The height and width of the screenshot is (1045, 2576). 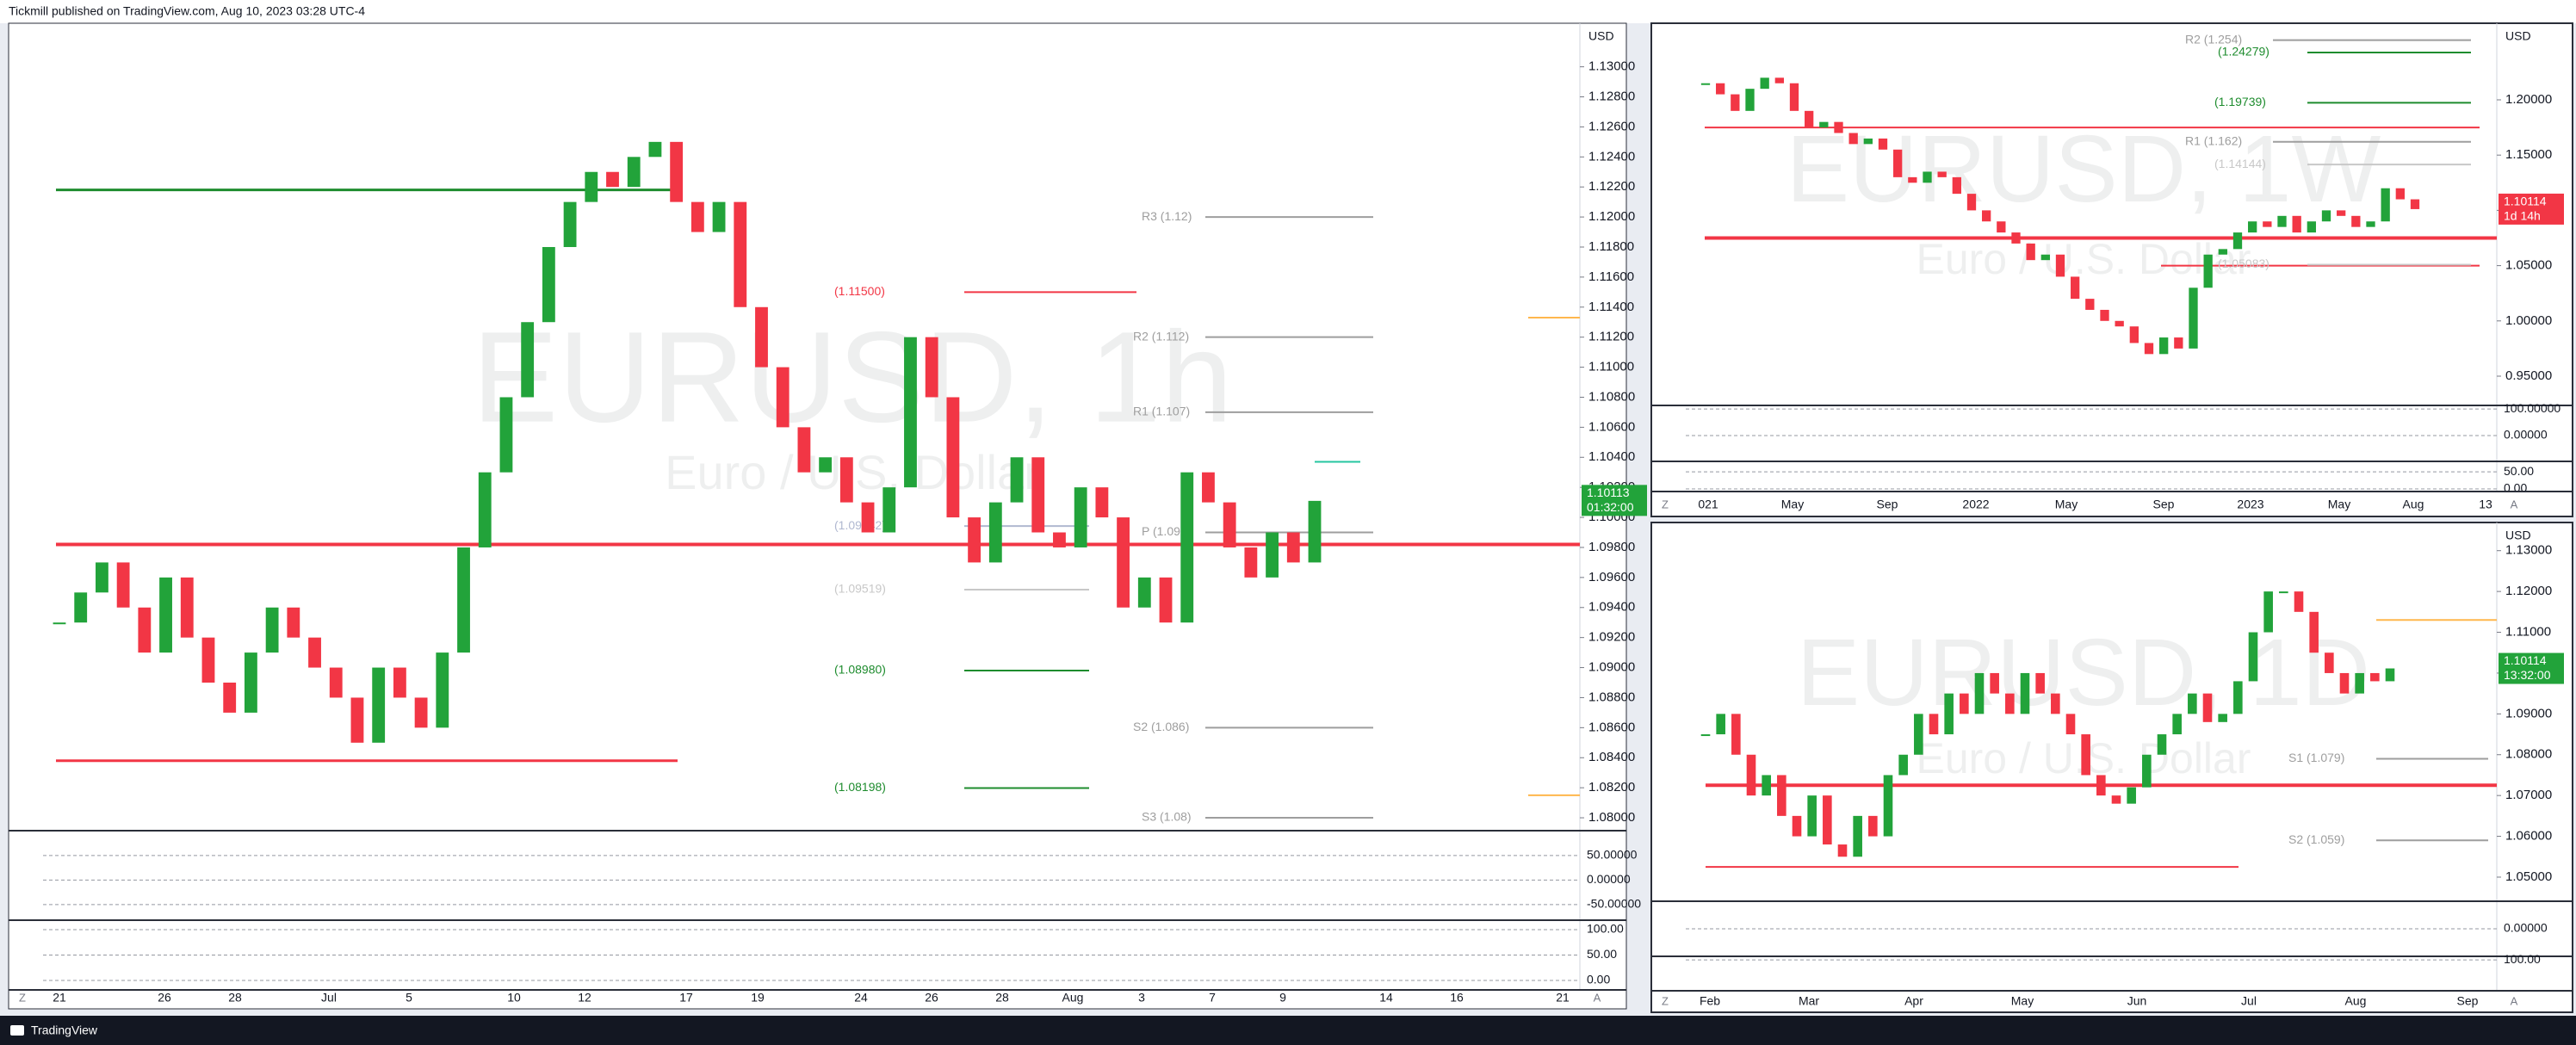 I want to click on pivot-label: R2 (1.112), so click(x=1161, y=336).